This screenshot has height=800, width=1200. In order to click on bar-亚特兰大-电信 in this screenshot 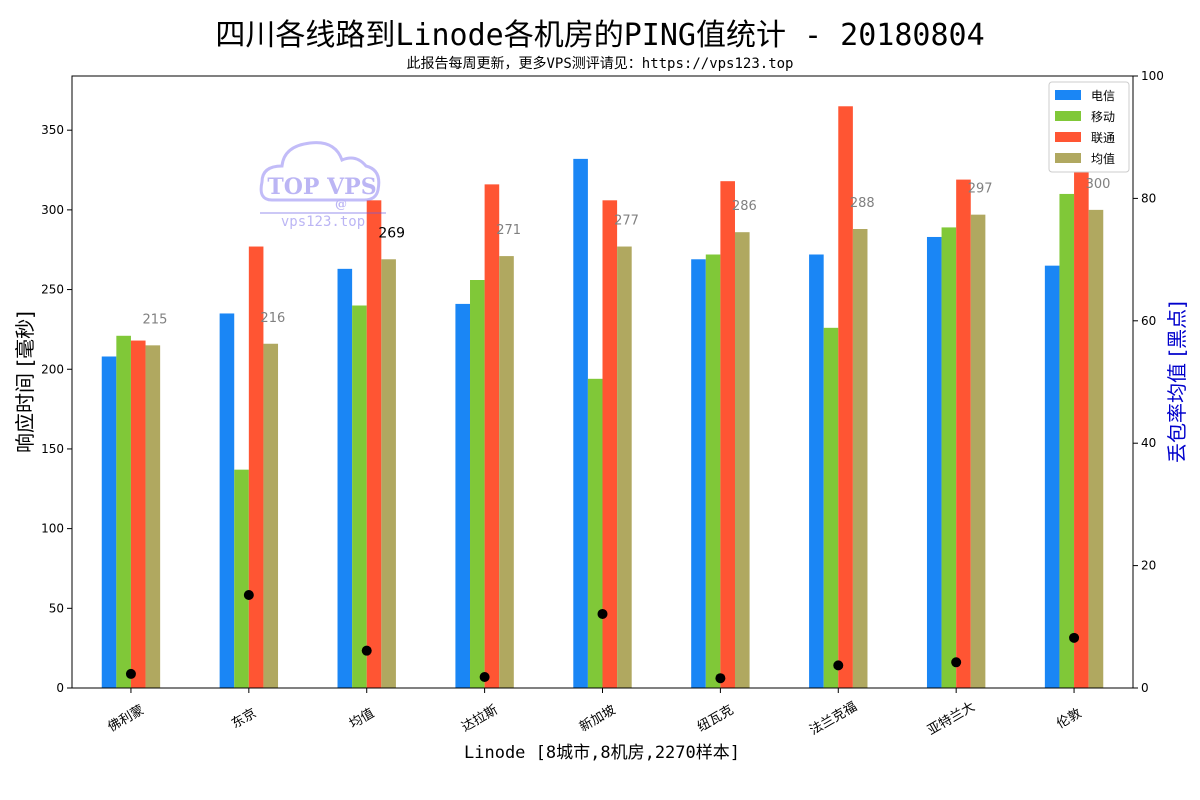, I will do `click(934, 462)`.